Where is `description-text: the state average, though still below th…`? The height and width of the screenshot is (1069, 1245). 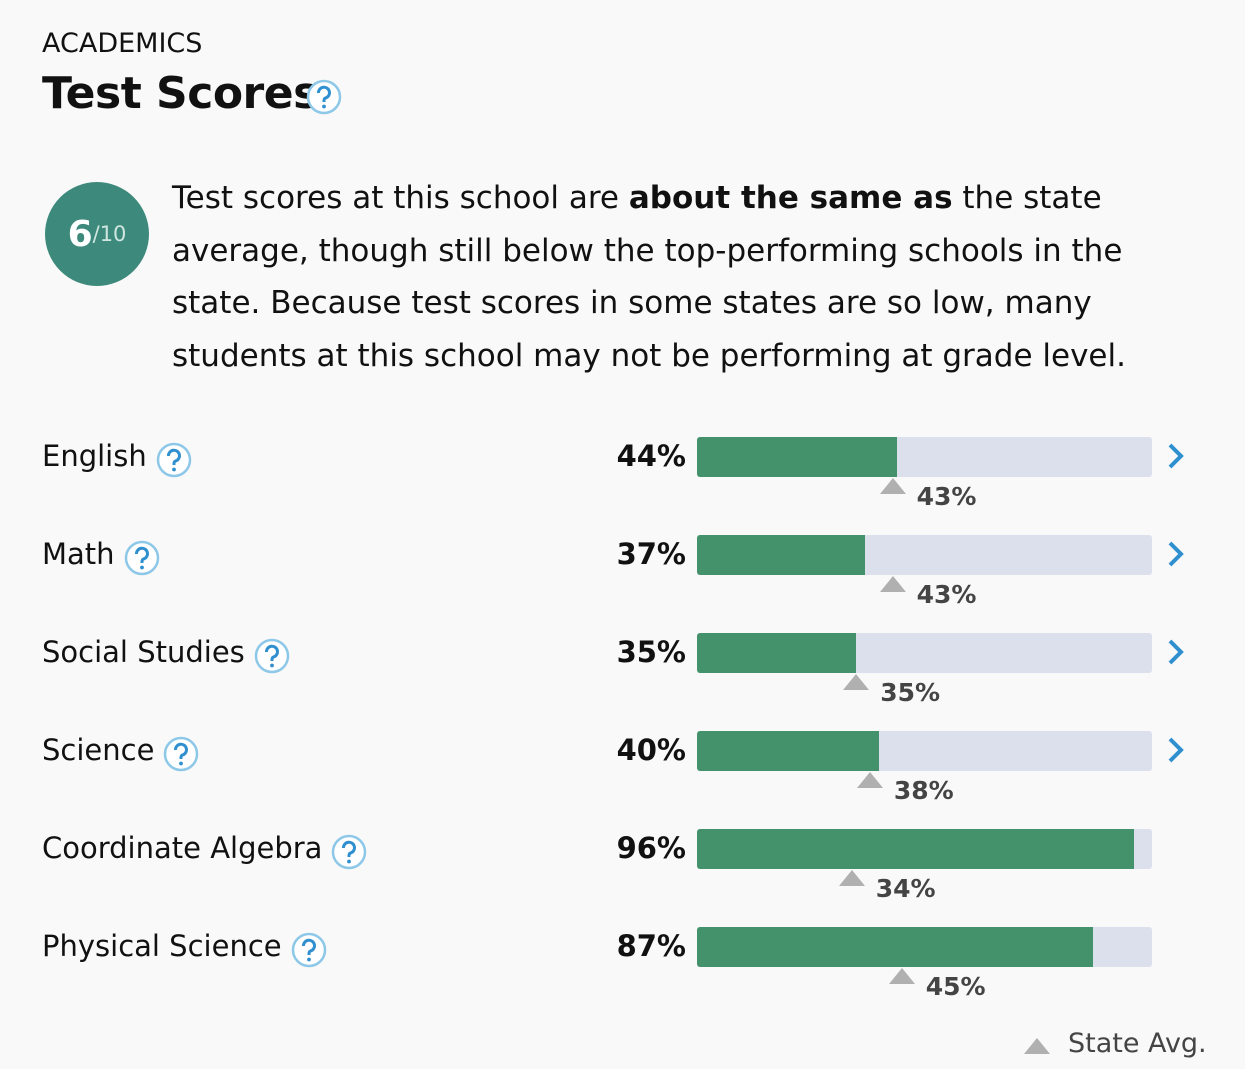 description-text: the state average, though still below th… is located at coordinates (649, 277).